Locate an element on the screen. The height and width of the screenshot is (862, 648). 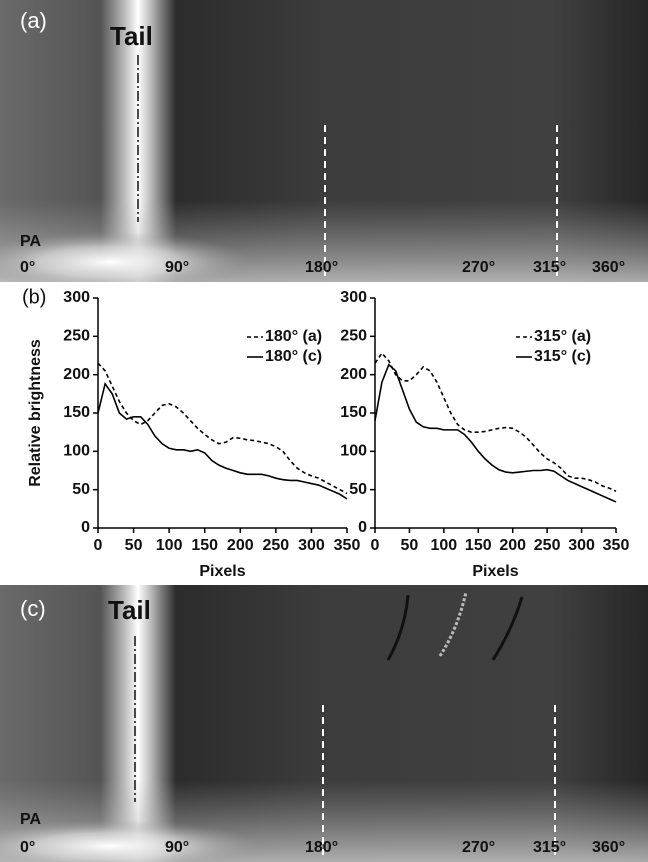
legend-label: 315° (c) is located at coordinates (562, 356).